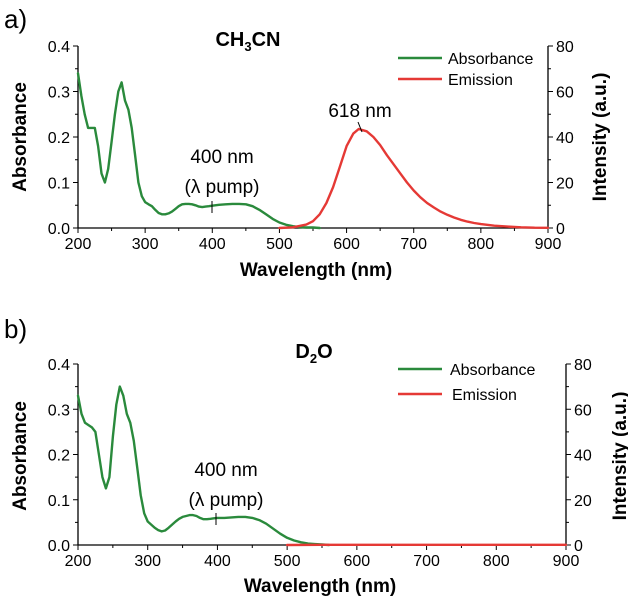 The height and width of the screenshot is (600, 628). What do you see at coordinates (414, 178) in the screenshot?
I see `series-line-emission` at bounding box center [414, 178].